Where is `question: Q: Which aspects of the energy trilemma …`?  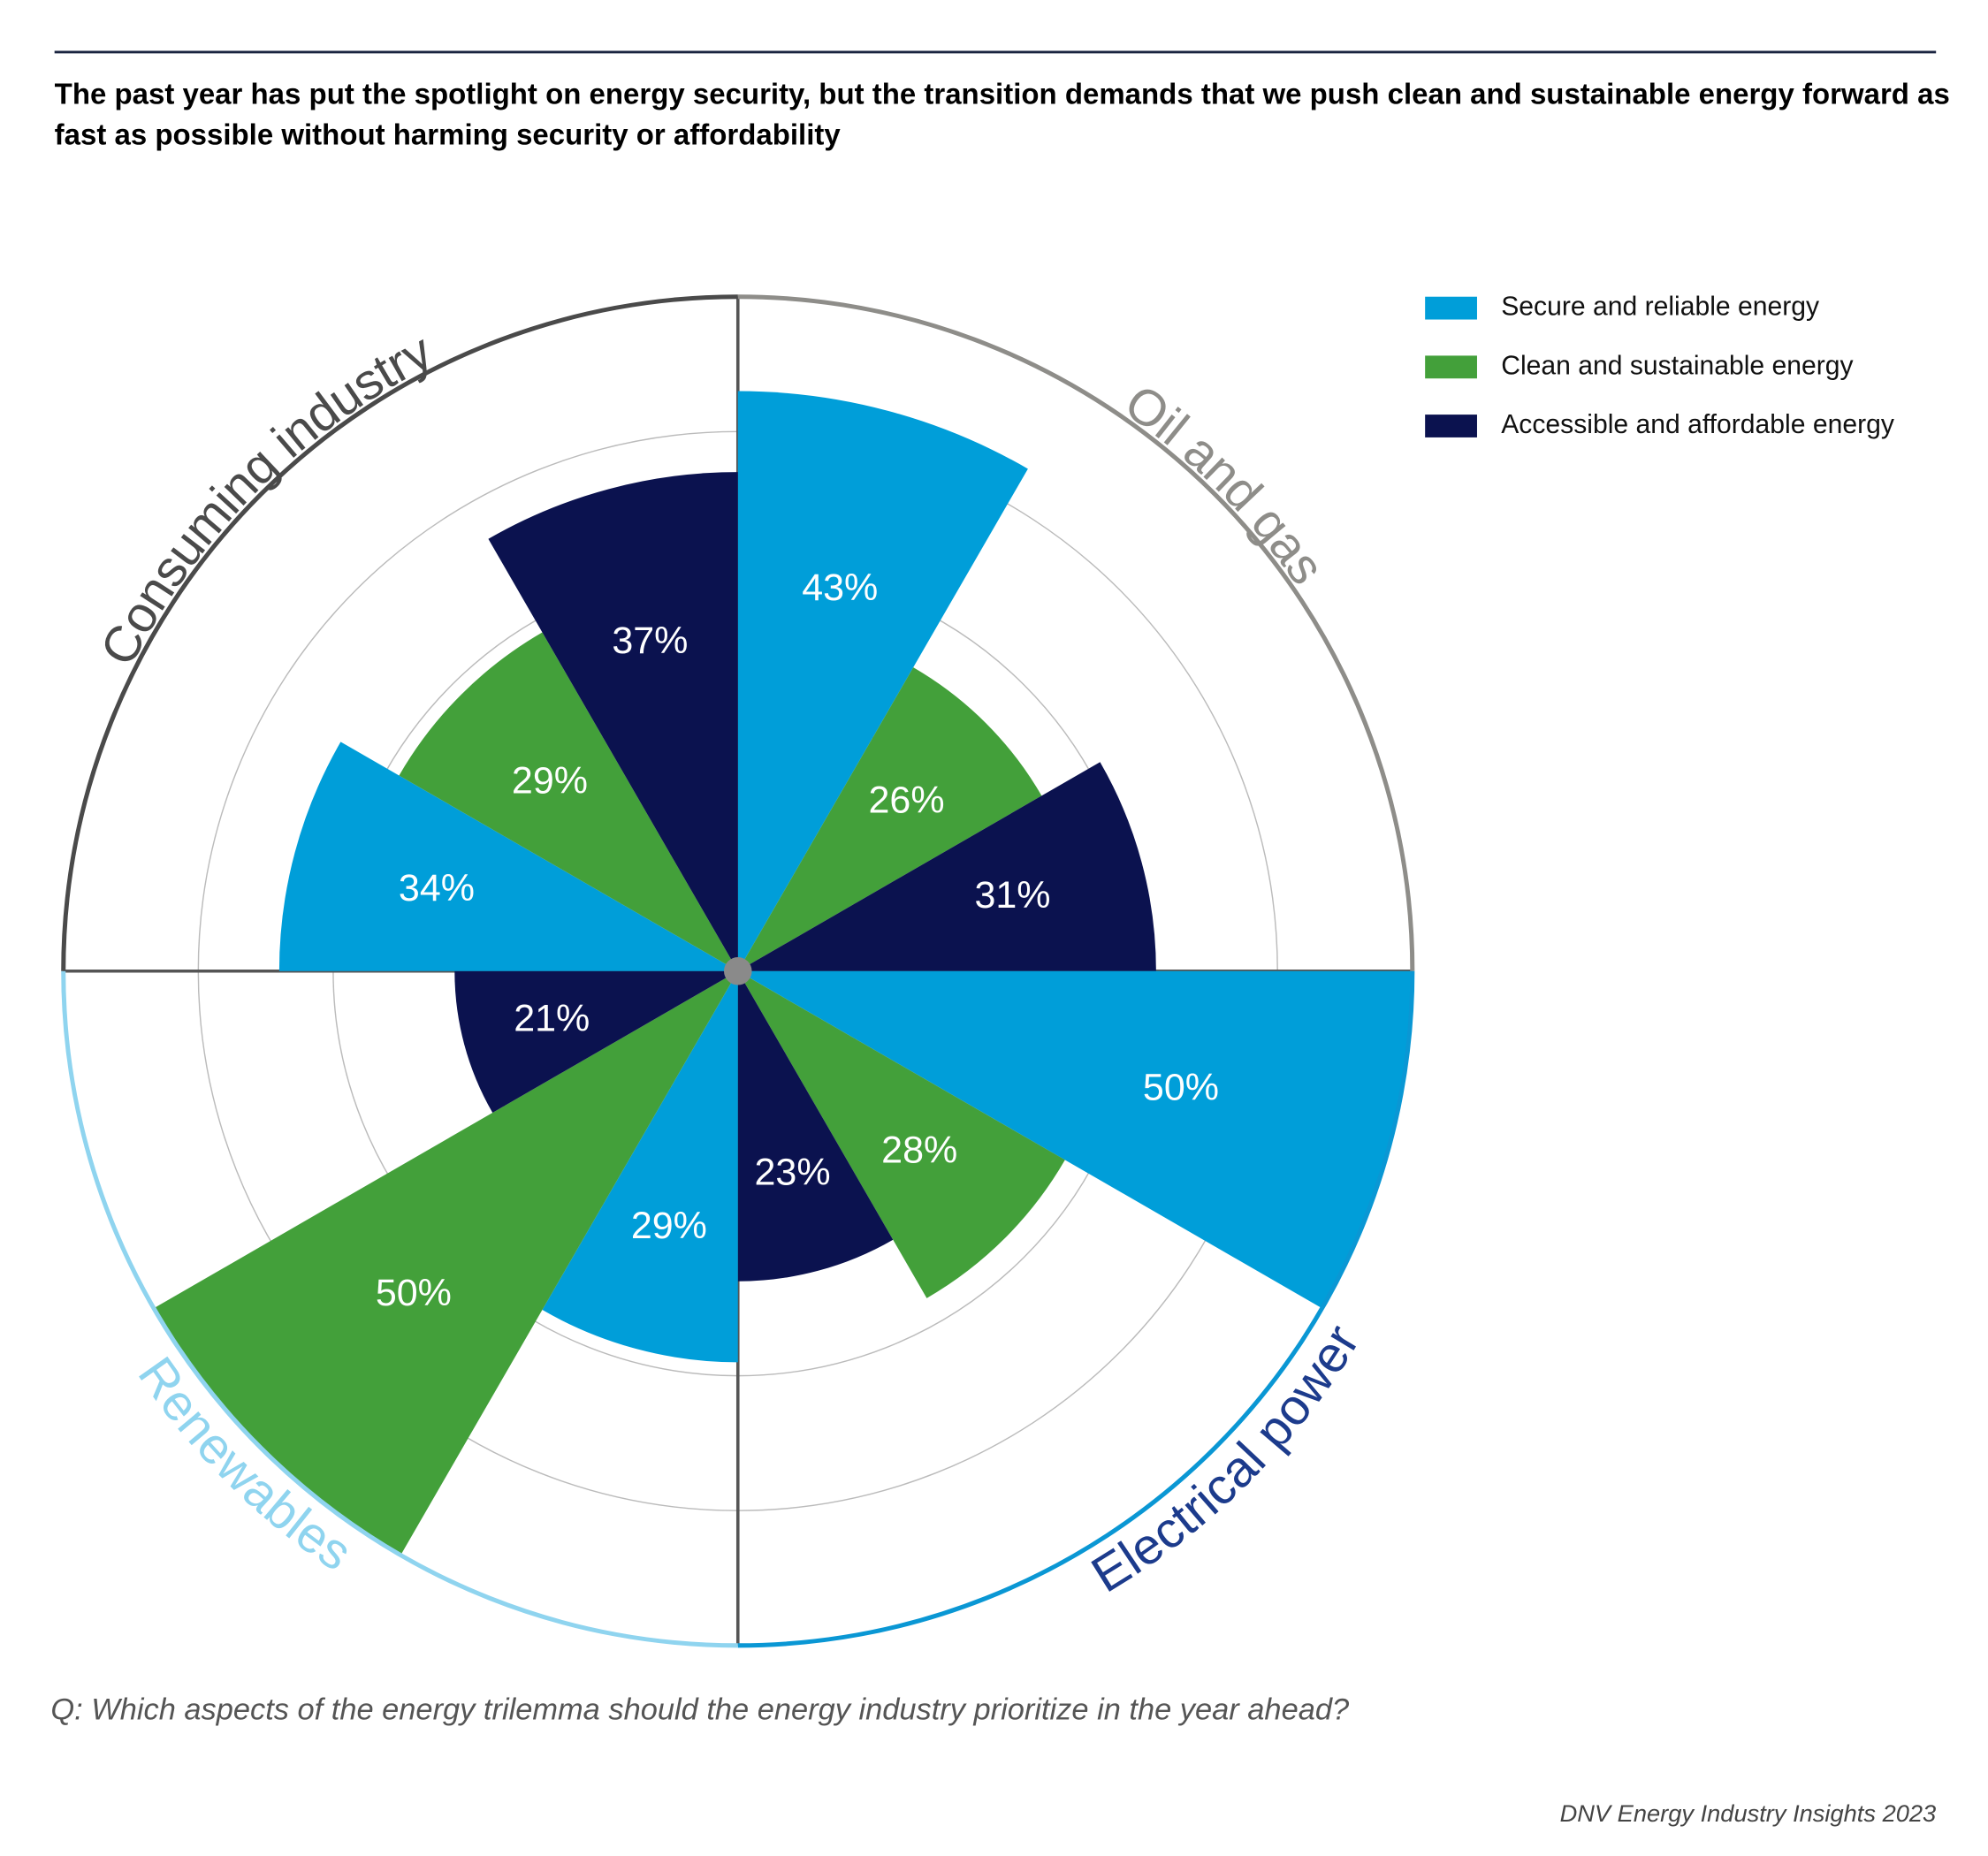
question: Q: Which aspects of the energy trilemma … is located at coordinates (700, 1709).